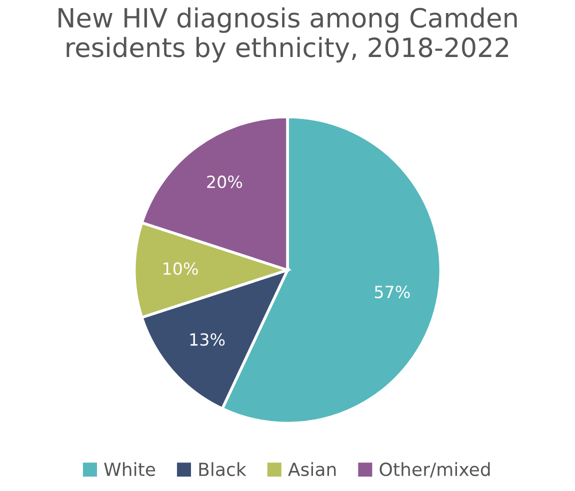 This screenshot has width=575, height=491. I want to click on legend-label: Asian, so click(312, 469).